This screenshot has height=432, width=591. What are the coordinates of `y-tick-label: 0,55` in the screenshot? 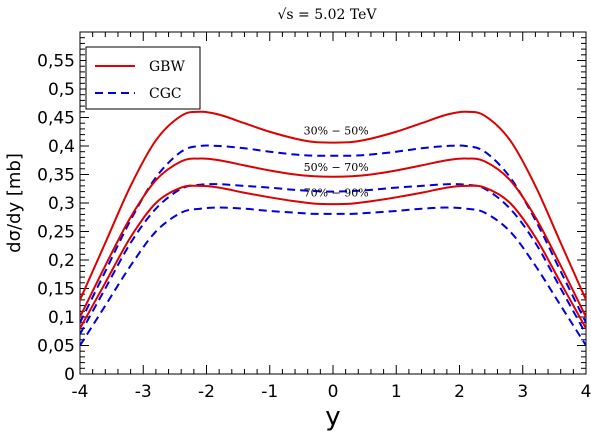 It's located at (56, 62).